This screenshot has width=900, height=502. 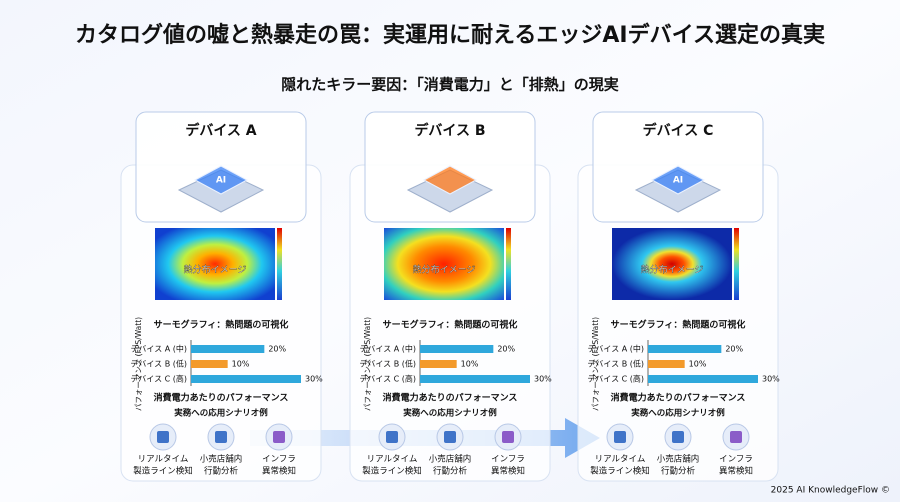 I want to click on panel-name: デバイス B, so click(x=449, y=130).